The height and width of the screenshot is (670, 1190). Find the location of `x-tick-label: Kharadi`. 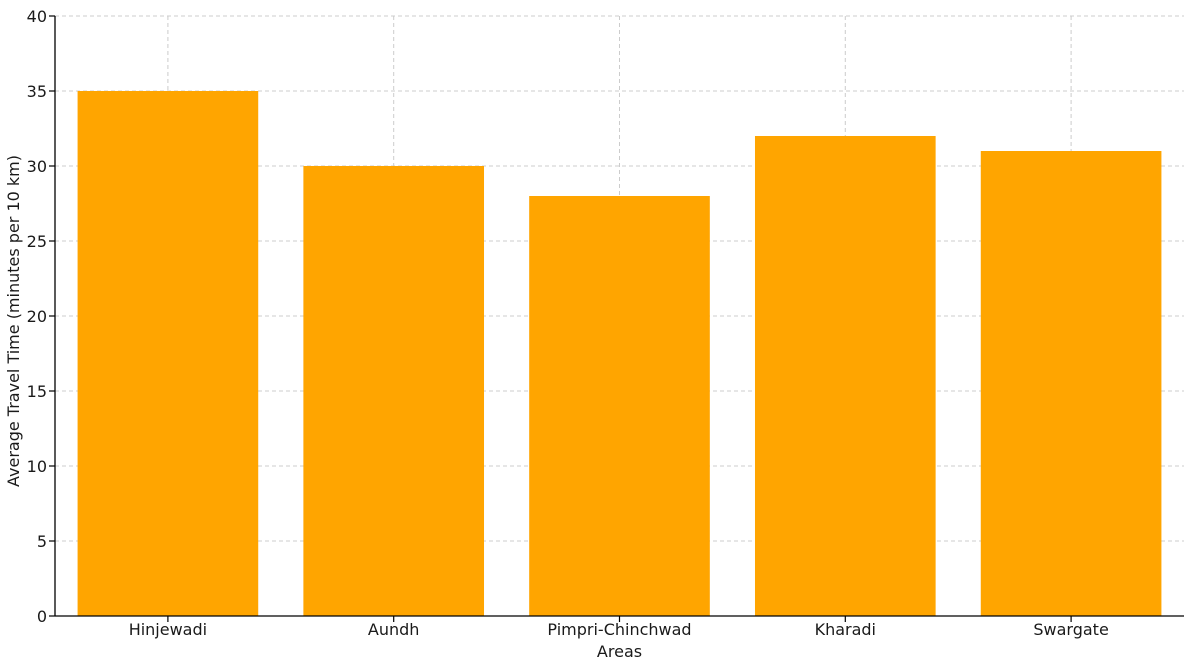

x-tick-label: Kharadi is located at coordinates (845, 629).